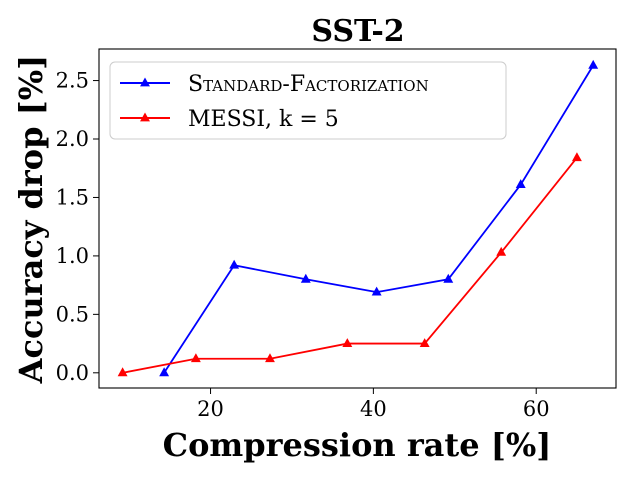 This screenshot has height=480, width=640. I want to click on x-tick-label: 40, so click(373, 409).